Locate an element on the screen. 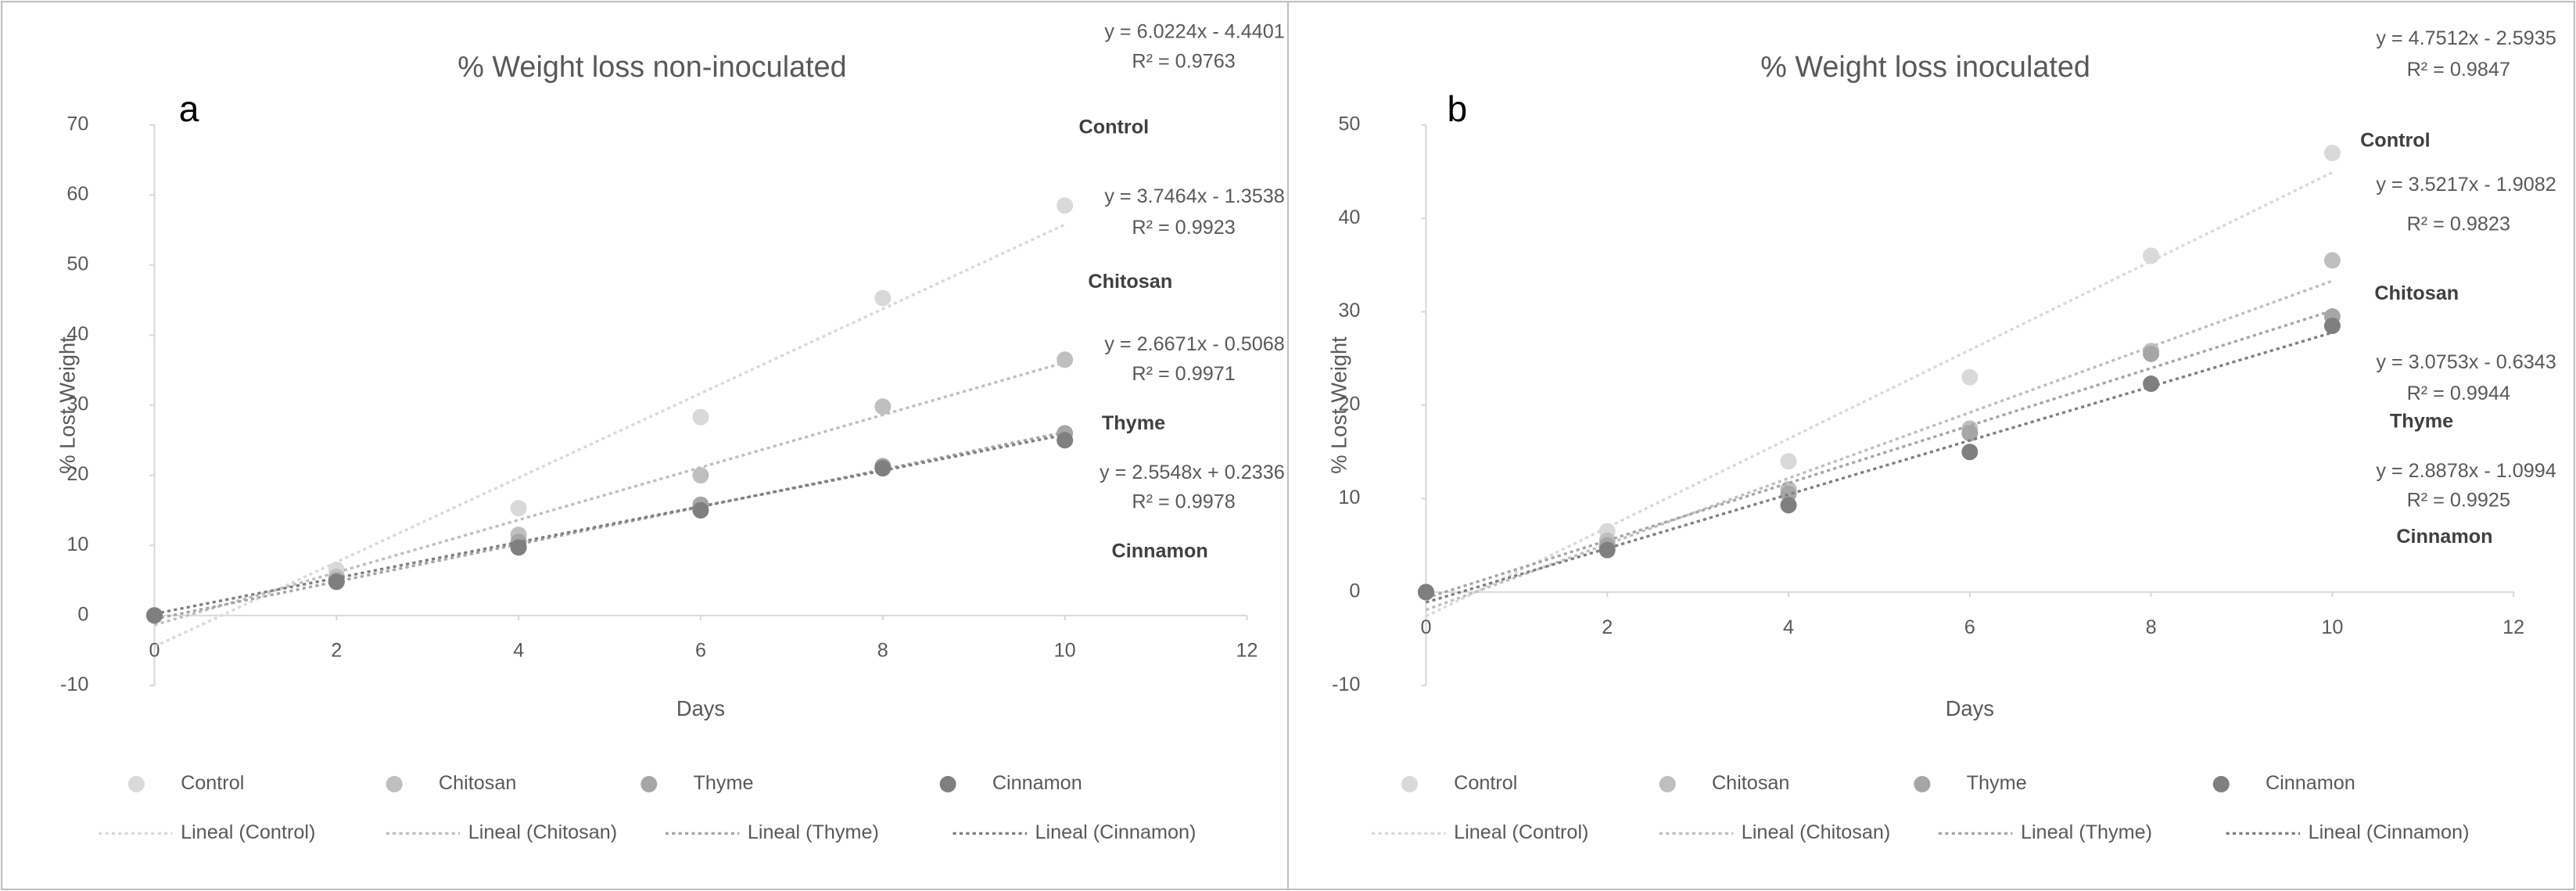 The width and height of the screenshot is (2576, 891). legend-label: Thyme is located at coordinates (724, 783).